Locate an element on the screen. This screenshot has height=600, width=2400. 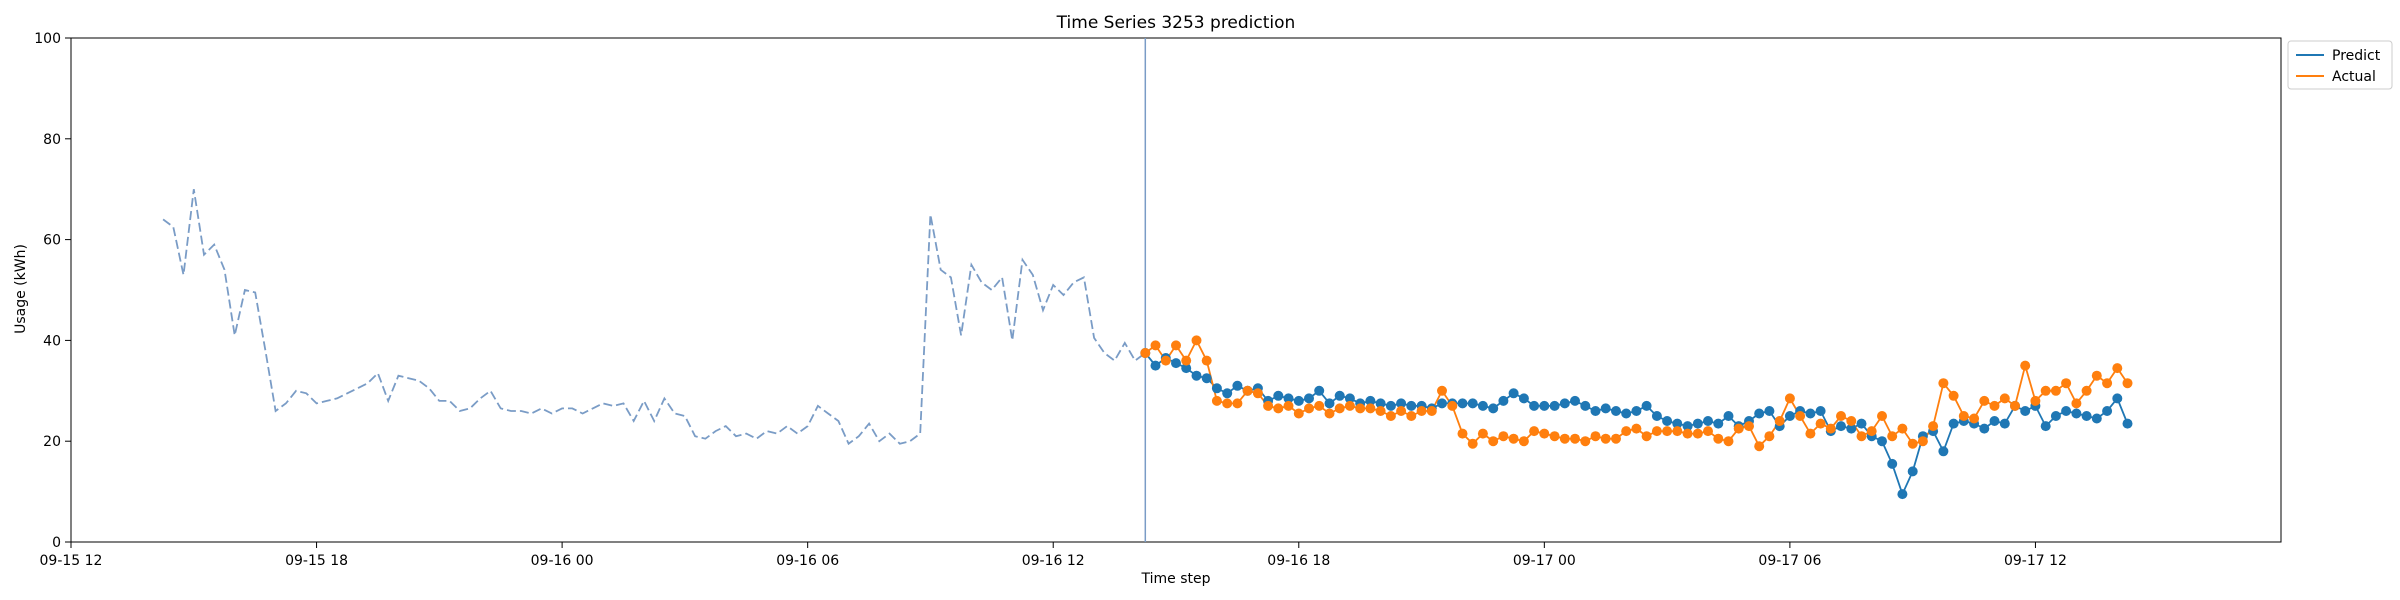
y-tick-label: 80 is located at coordinates (52, 140).